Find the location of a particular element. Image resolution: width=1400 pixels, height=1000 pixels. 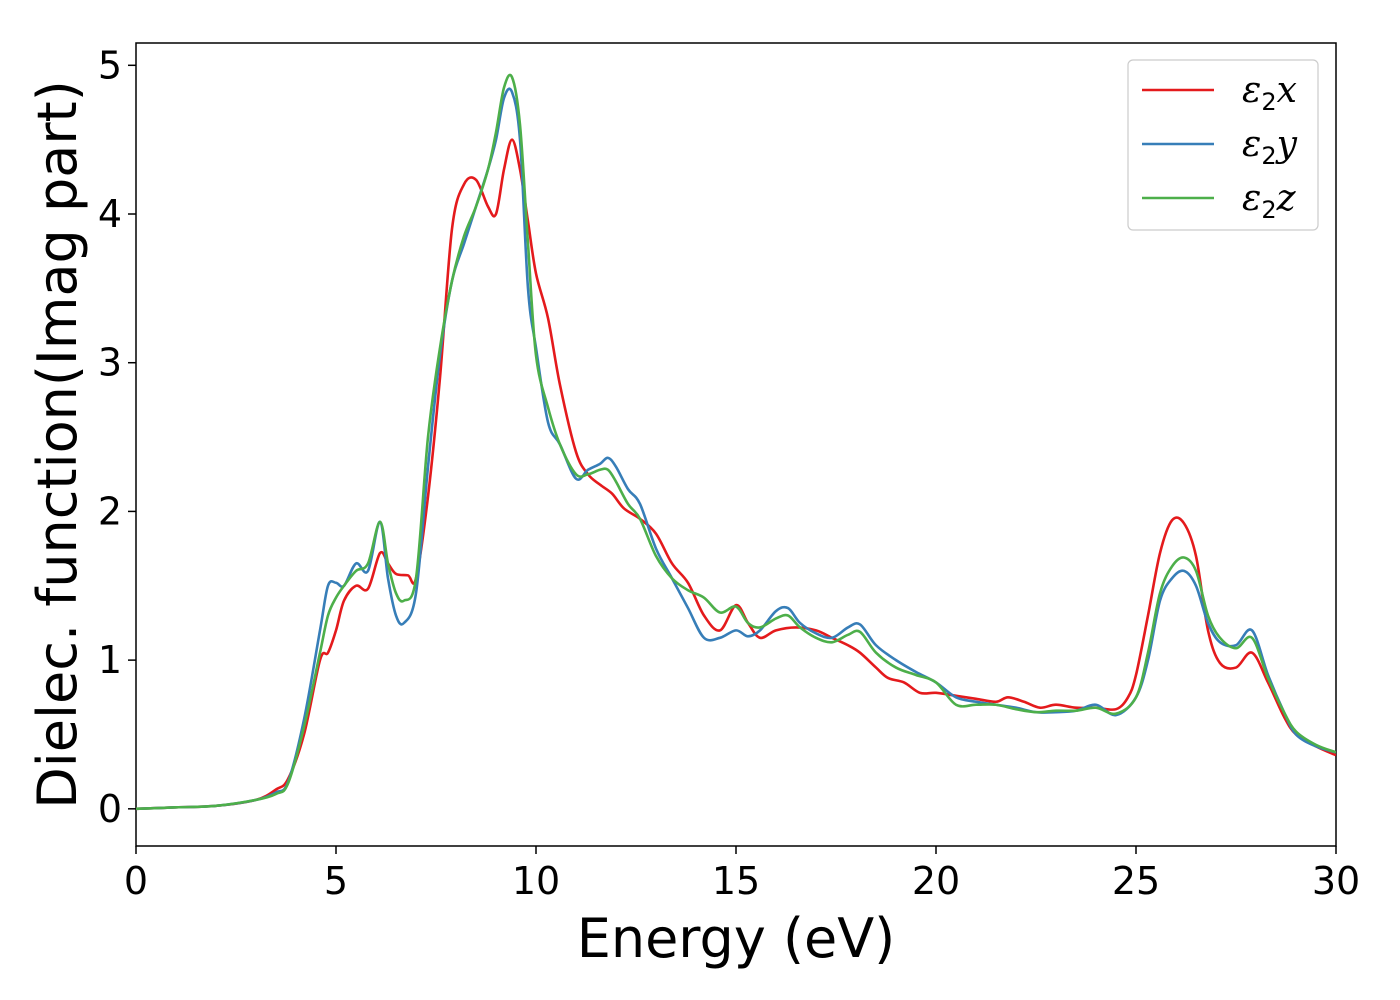

y-tick-label: 5 is located at coordinates (110, 65).